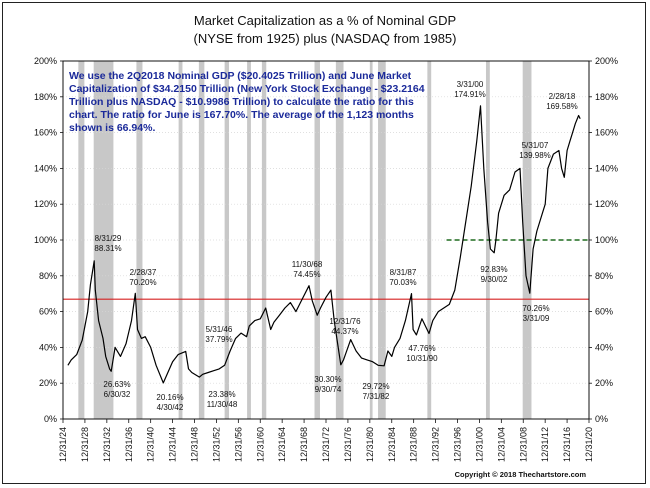  Describe the element at coordinates (606, 133) in the screenshot. I see `y-tick-label-right: 160%` at that location.